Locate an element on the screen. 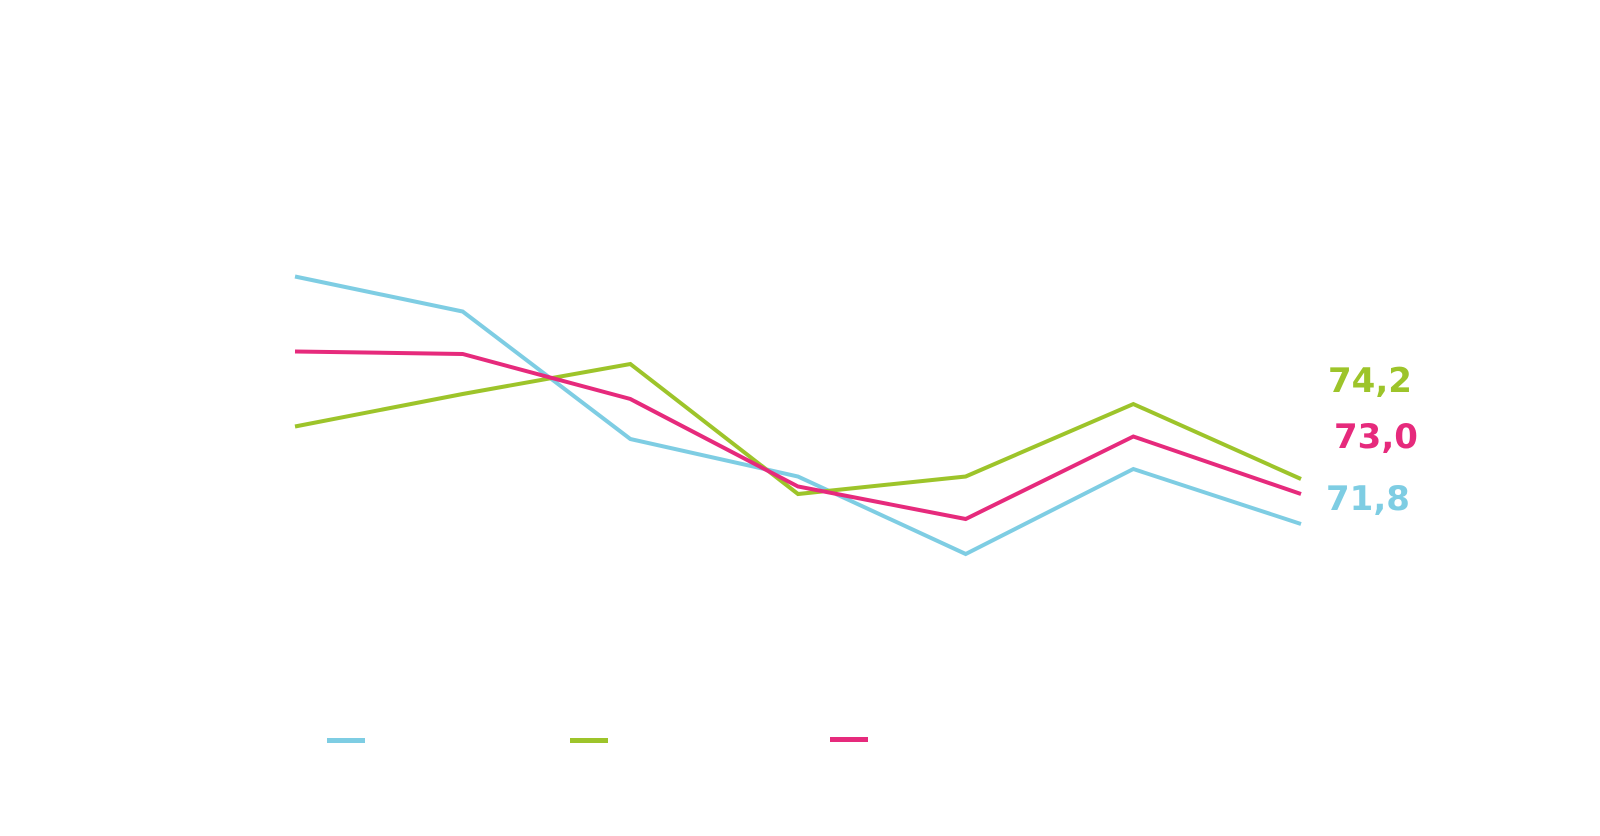  end-value-label-2: 73,0 is located at coordinates (1376, 437).